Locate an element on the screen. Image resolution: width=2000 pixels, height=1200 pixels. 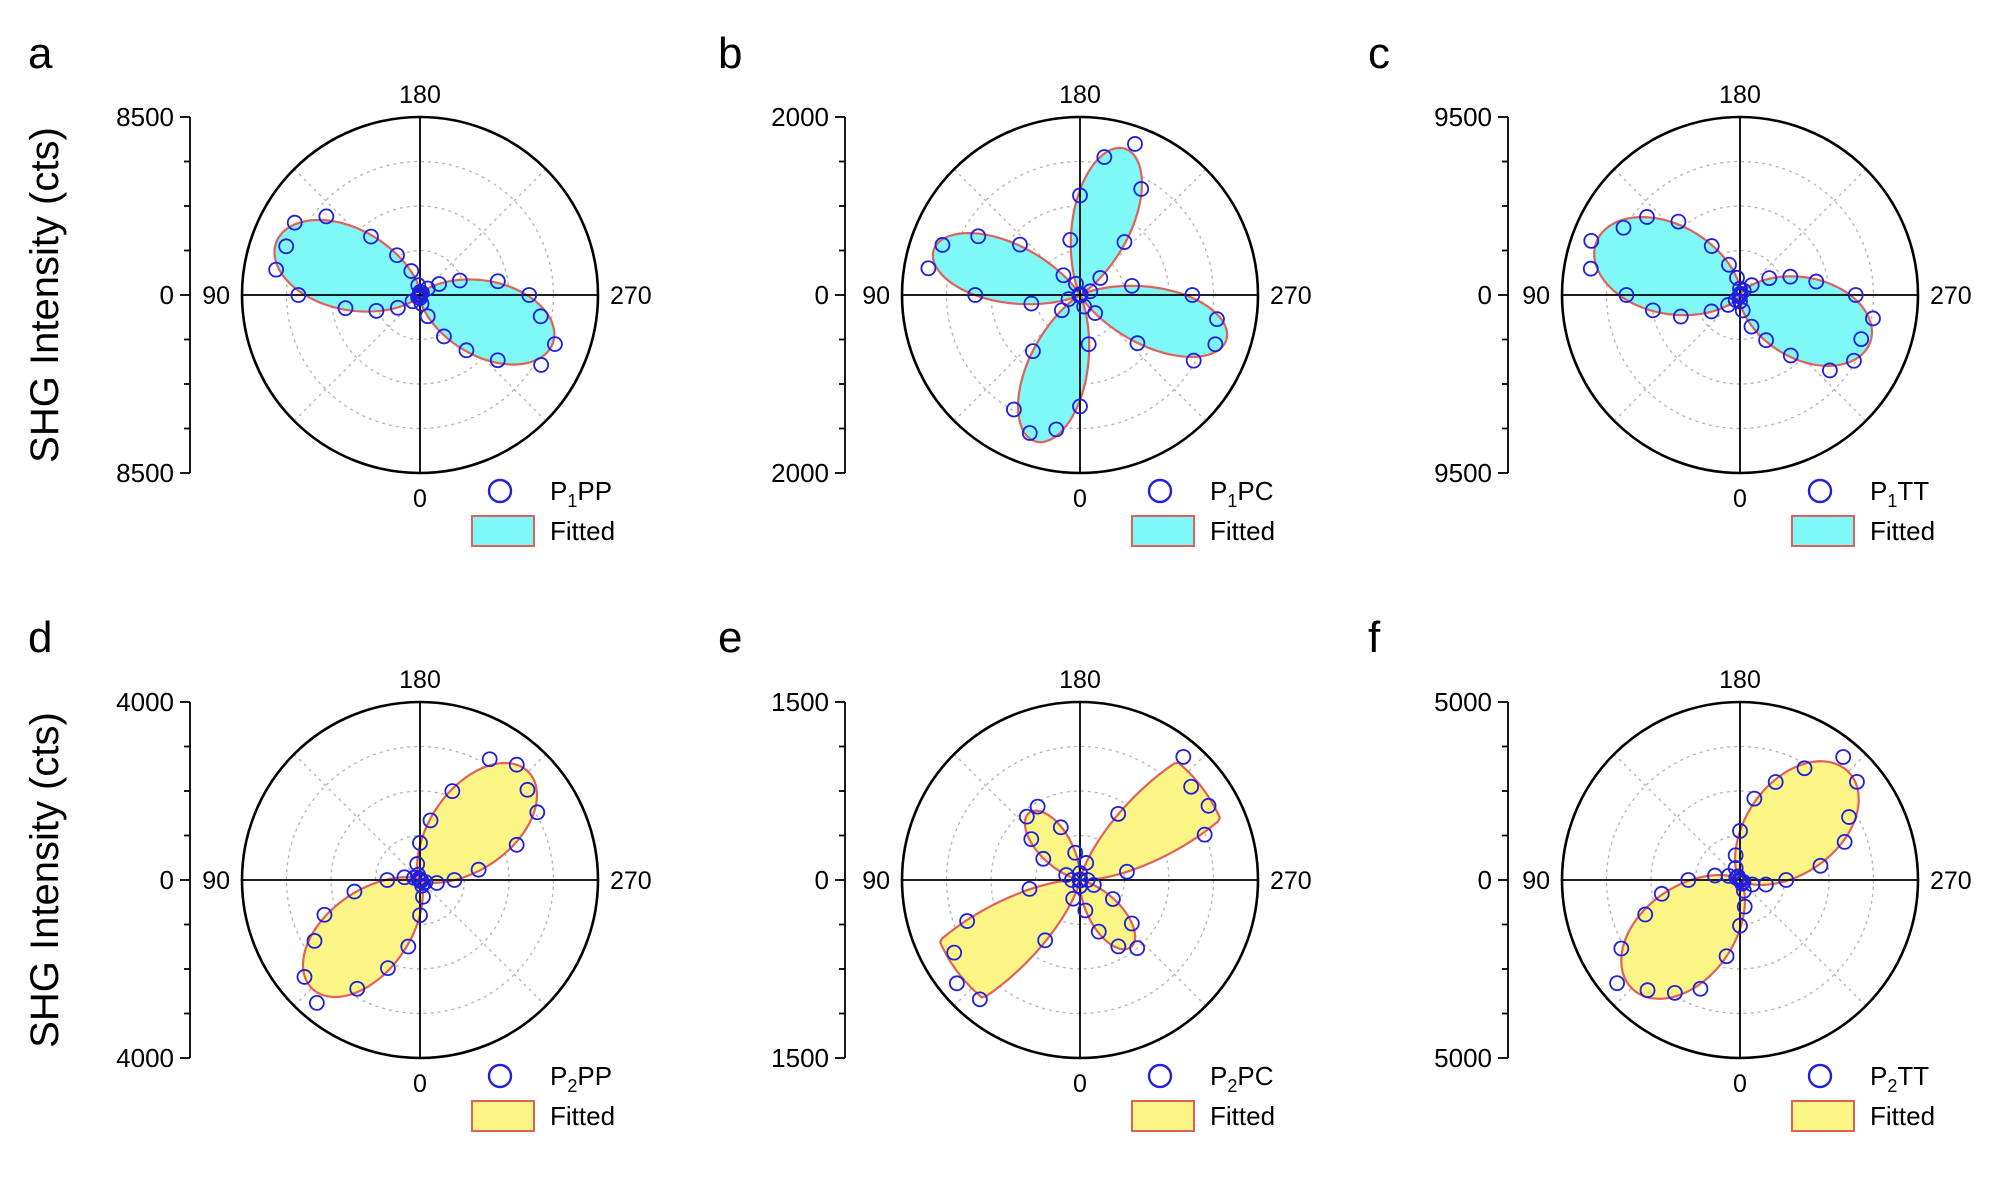
legend-label-data: P2PC is located at coordinates (1241, 1078).